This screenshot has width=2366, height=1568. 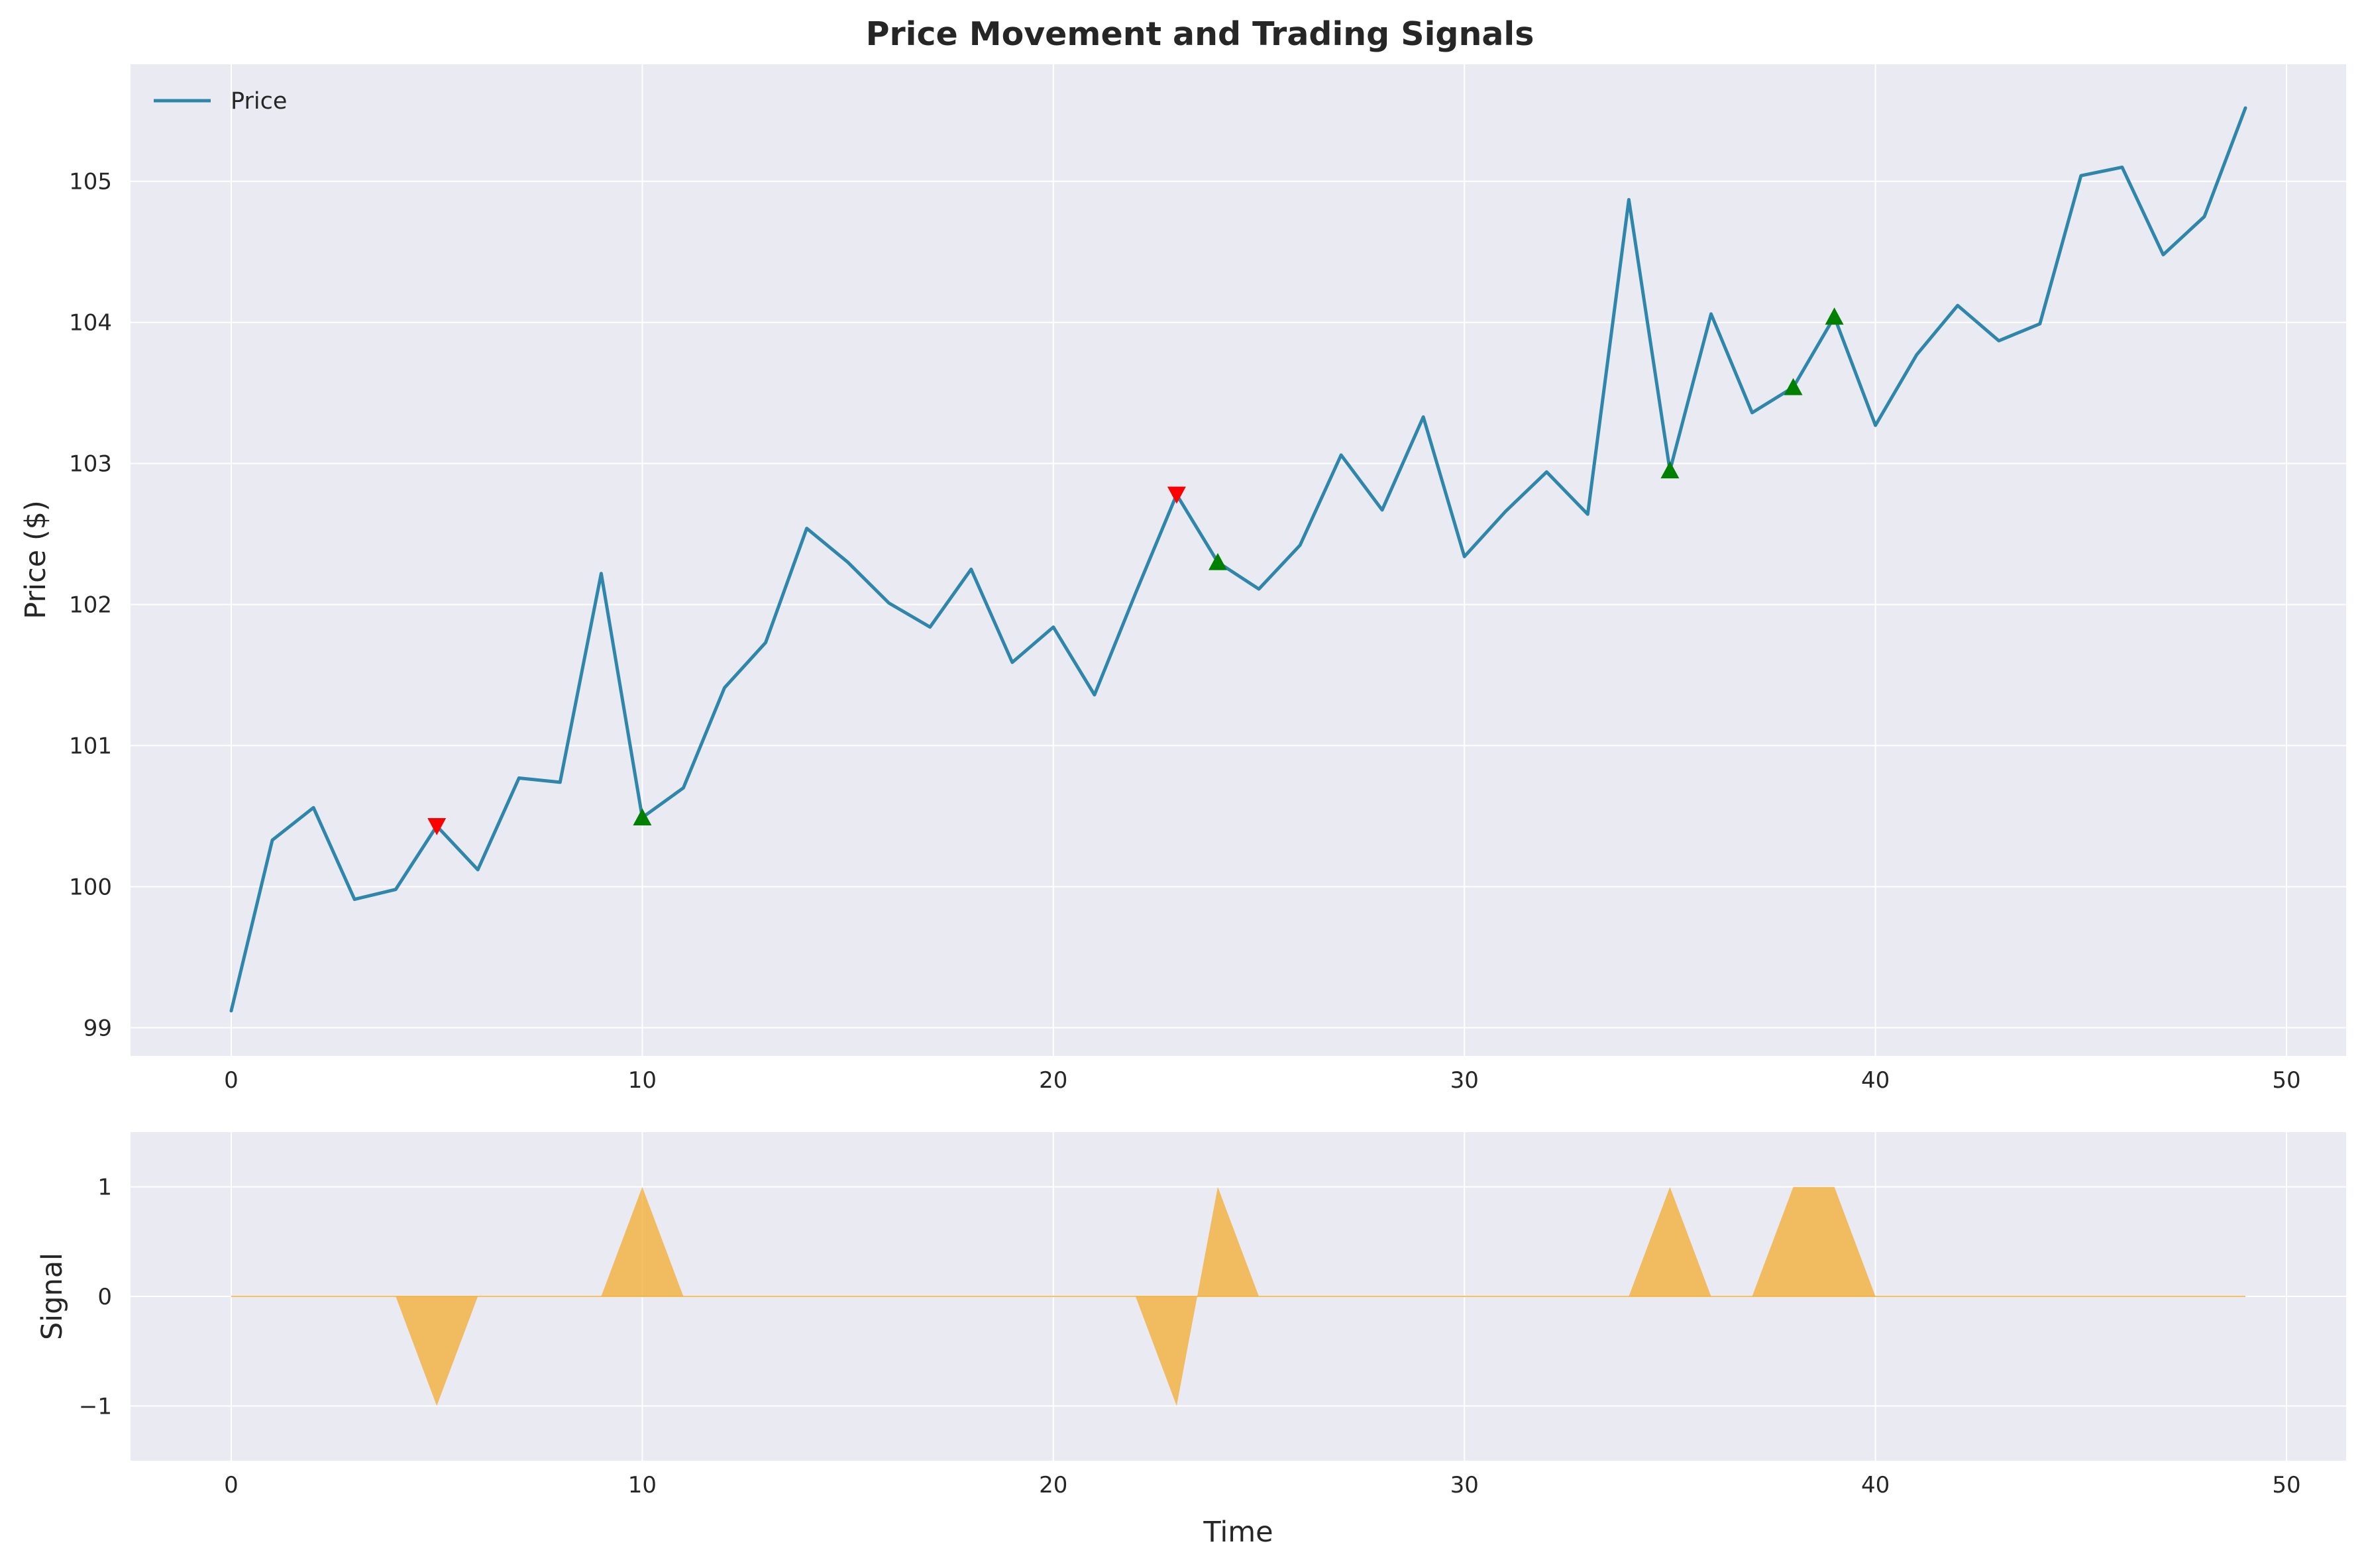 I want to click on price-x-tick-label: 40, so click(x=1875, y=1080).